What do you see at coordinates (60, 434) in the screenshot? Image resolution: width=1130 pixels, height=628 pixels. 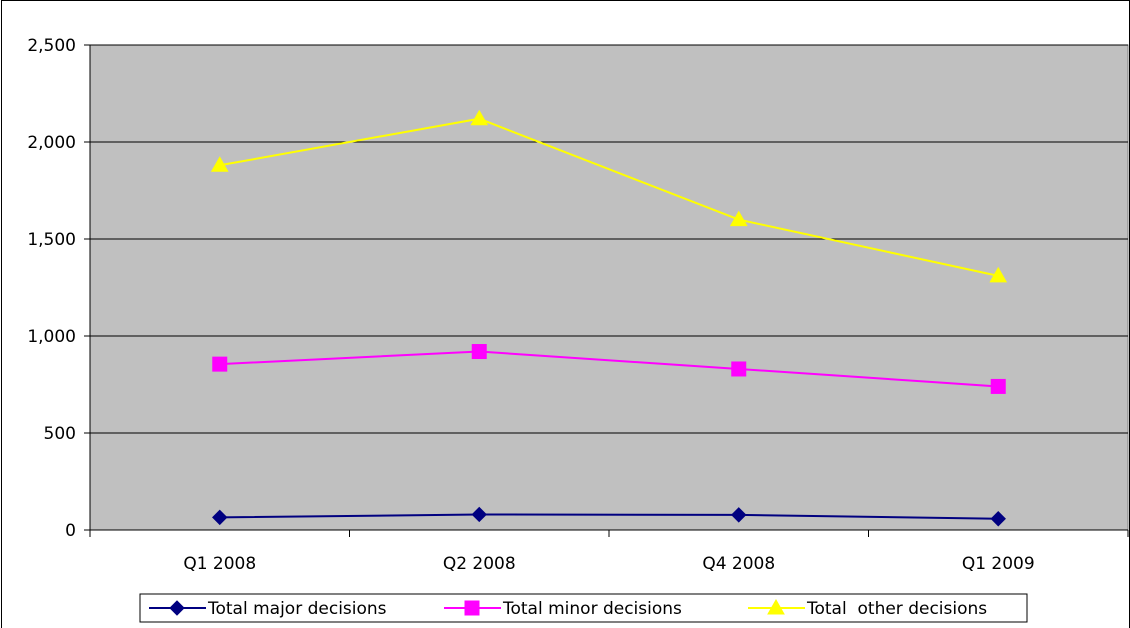 I see `y-tick-label: 500` at bounding box center [60, 434].